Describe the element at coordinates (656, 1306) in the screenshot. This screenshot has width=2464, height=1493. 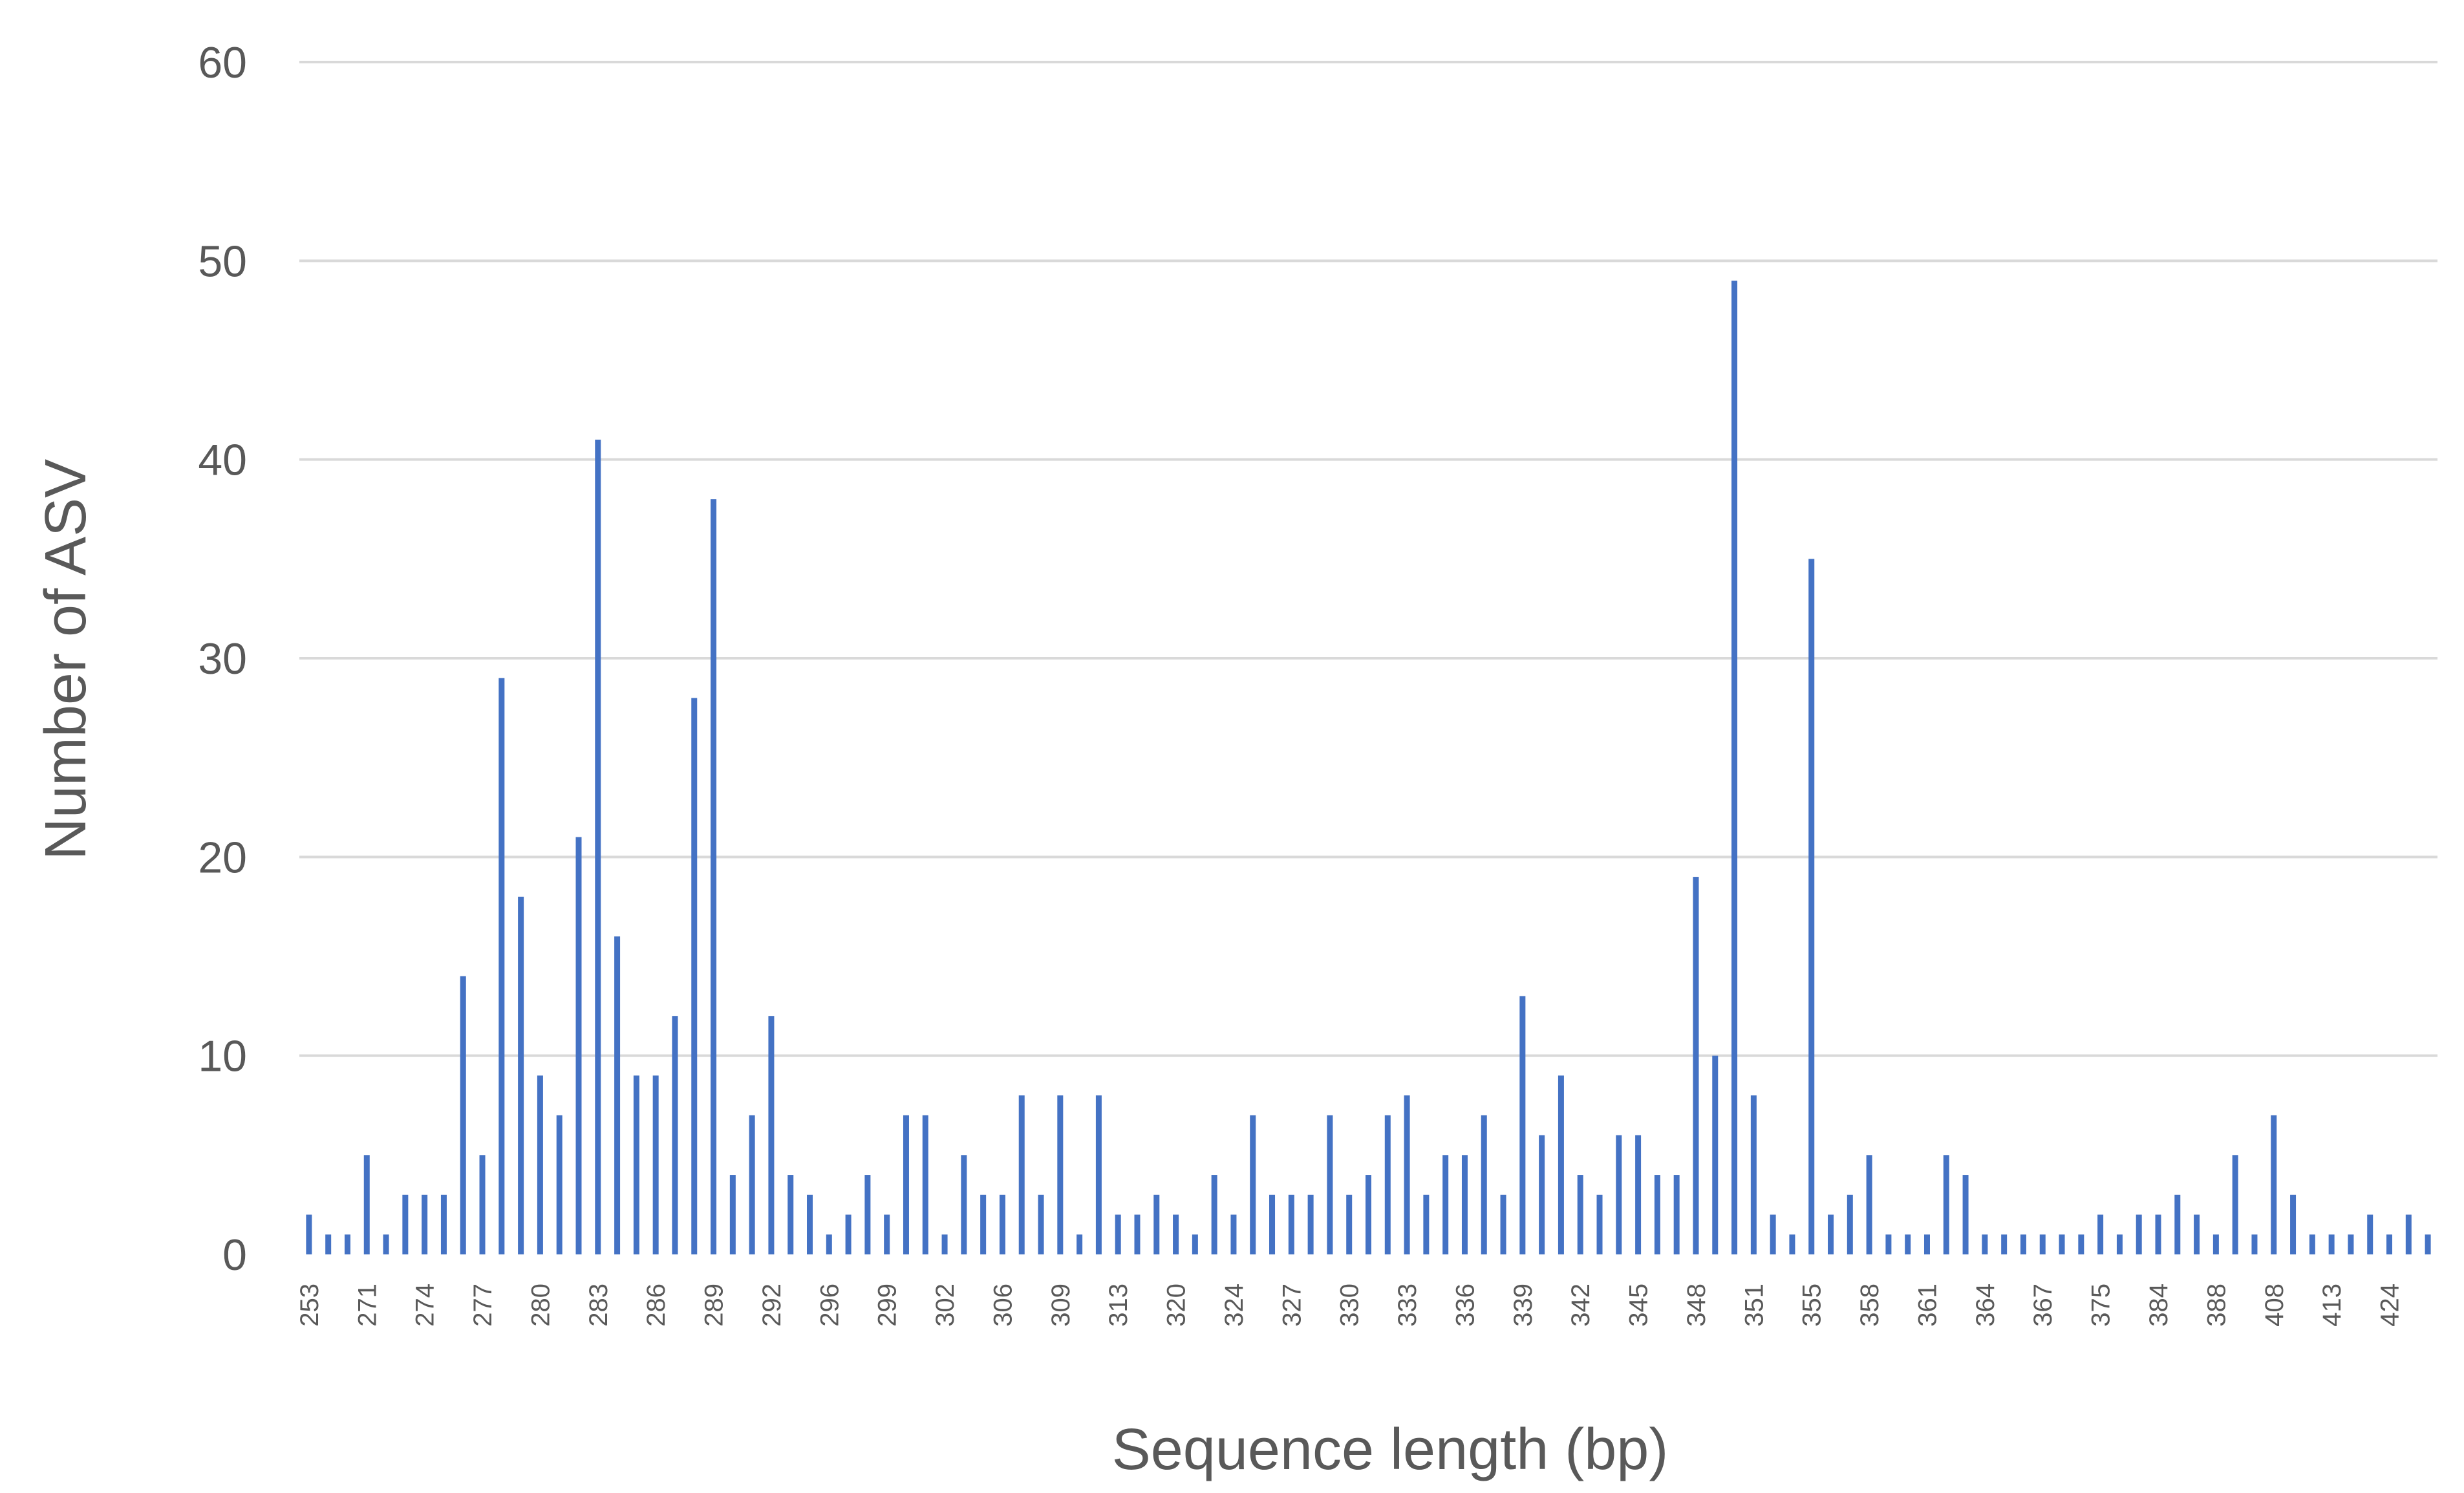
I see `x-tick-label: 286` at that location.